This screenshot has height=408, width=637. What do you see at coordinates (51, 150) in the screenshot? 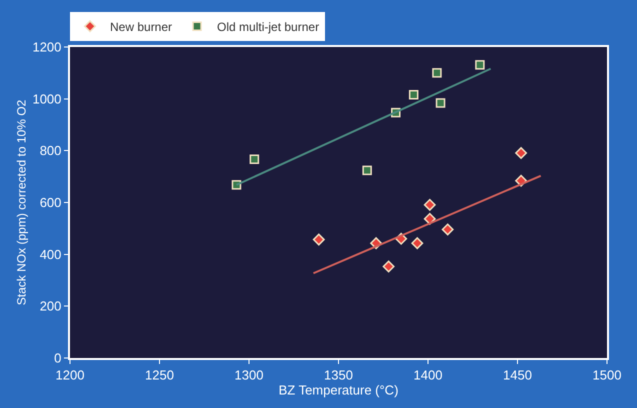
I see `y-tick-label: 800` at bounding box center [51, 150].